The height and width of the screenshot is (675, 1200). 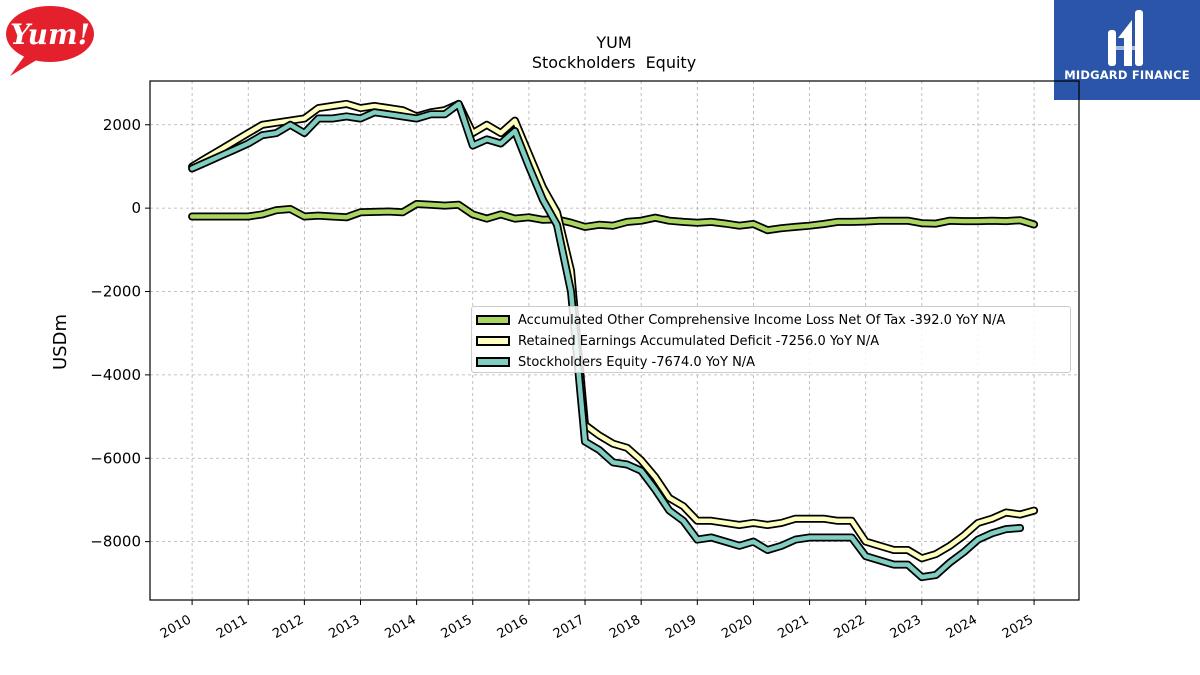 What do you see at coordinates (493, 362) in the screenshot?
I see `legend-swatch-stockholders-equity` at bounding box center [493, 362].